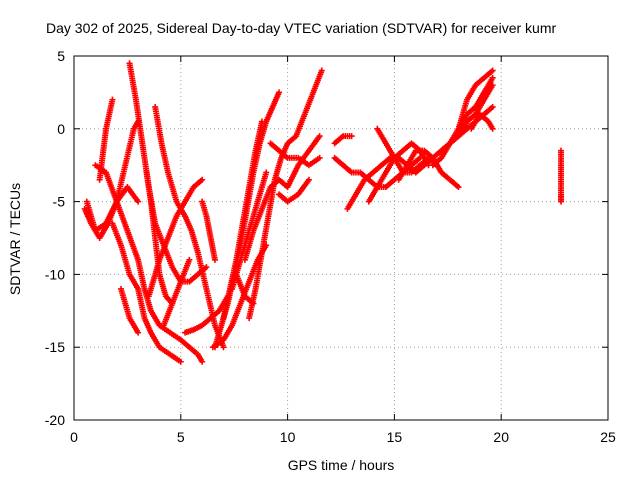 This screenshot has height=480, width=640. Describe the element at coordinates (395, 437) in the screenshot. I see `x-tick-label: 15` at that location.